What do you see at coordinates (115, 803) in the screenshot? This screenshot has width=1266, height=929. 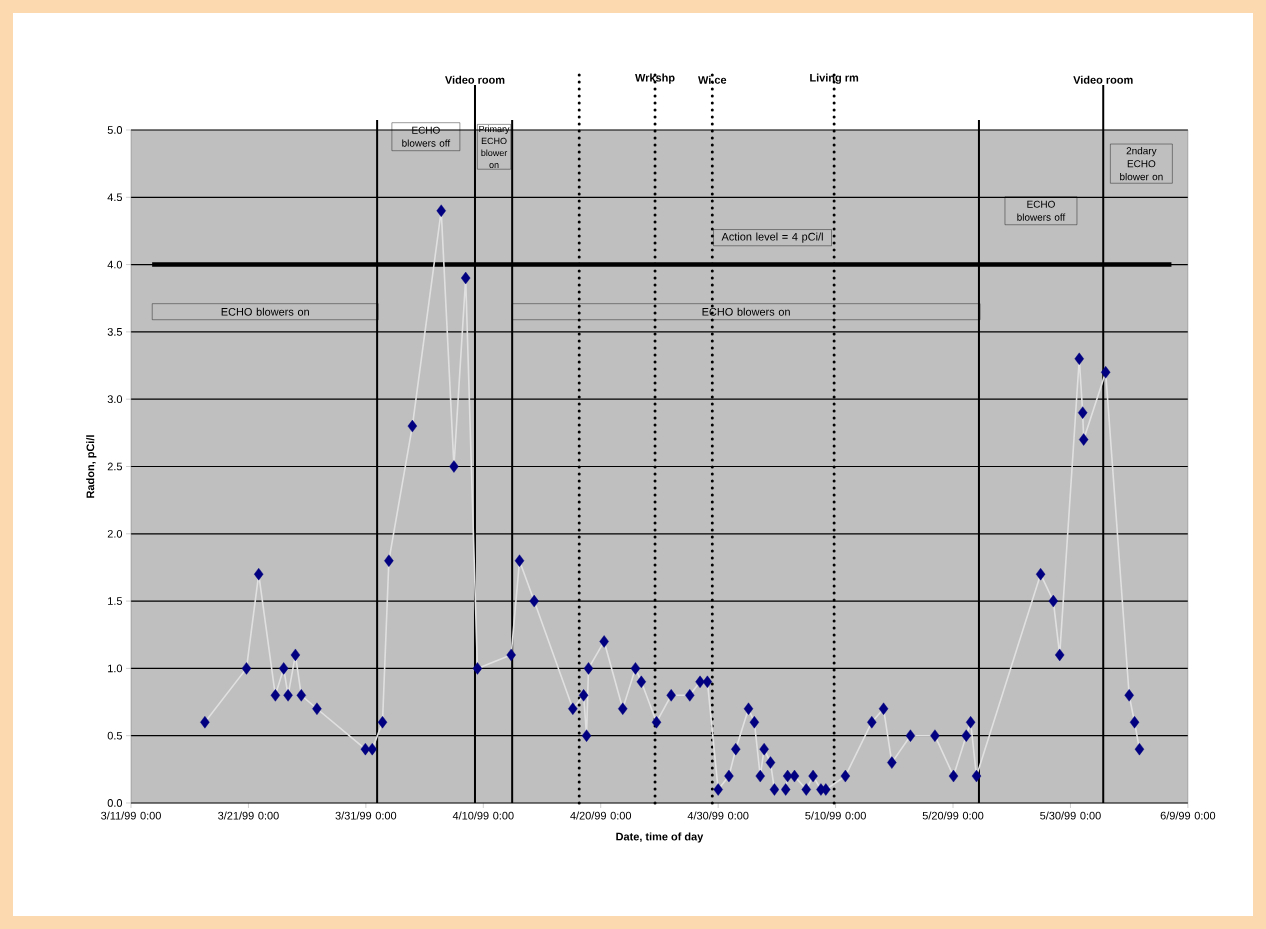 I see `y-tick-label: 0.0` at bounding box center [115, 803].